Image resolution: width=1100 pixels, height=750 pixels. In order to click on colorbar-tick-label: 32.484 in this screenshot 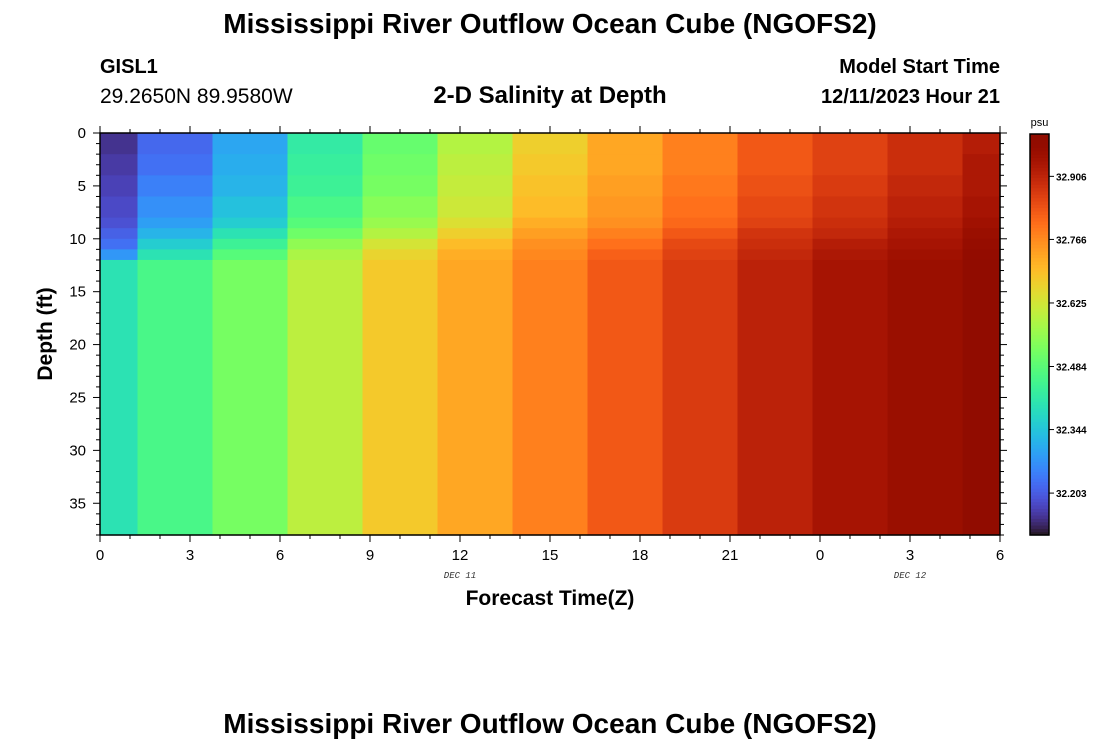, I will do `click(1071, 367)`.